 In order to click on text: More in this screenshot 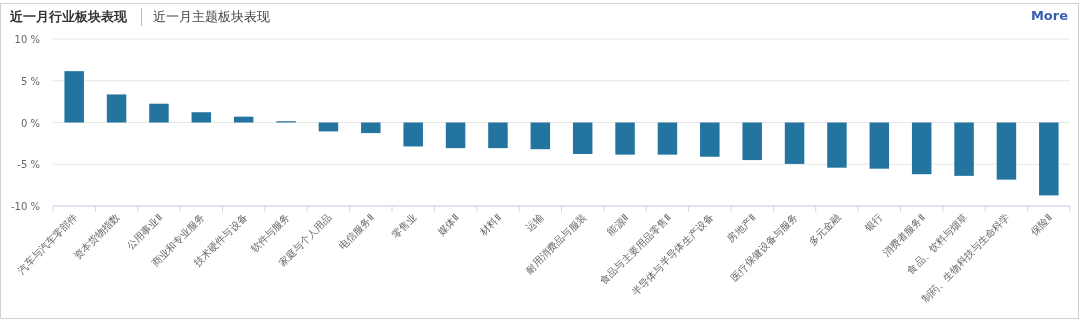, I will do `click(1049, 15)`.